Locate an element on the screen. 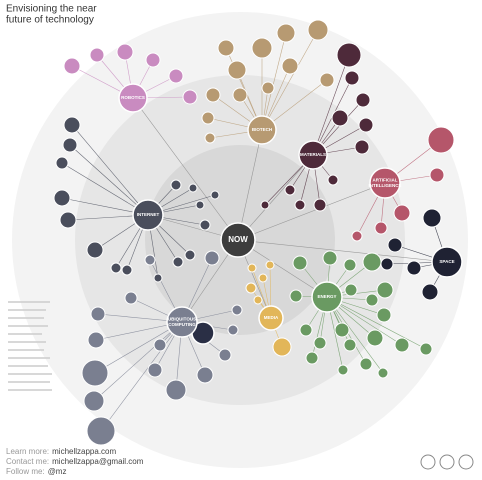  footer-link: @mz is located at coordinates (57, 471).